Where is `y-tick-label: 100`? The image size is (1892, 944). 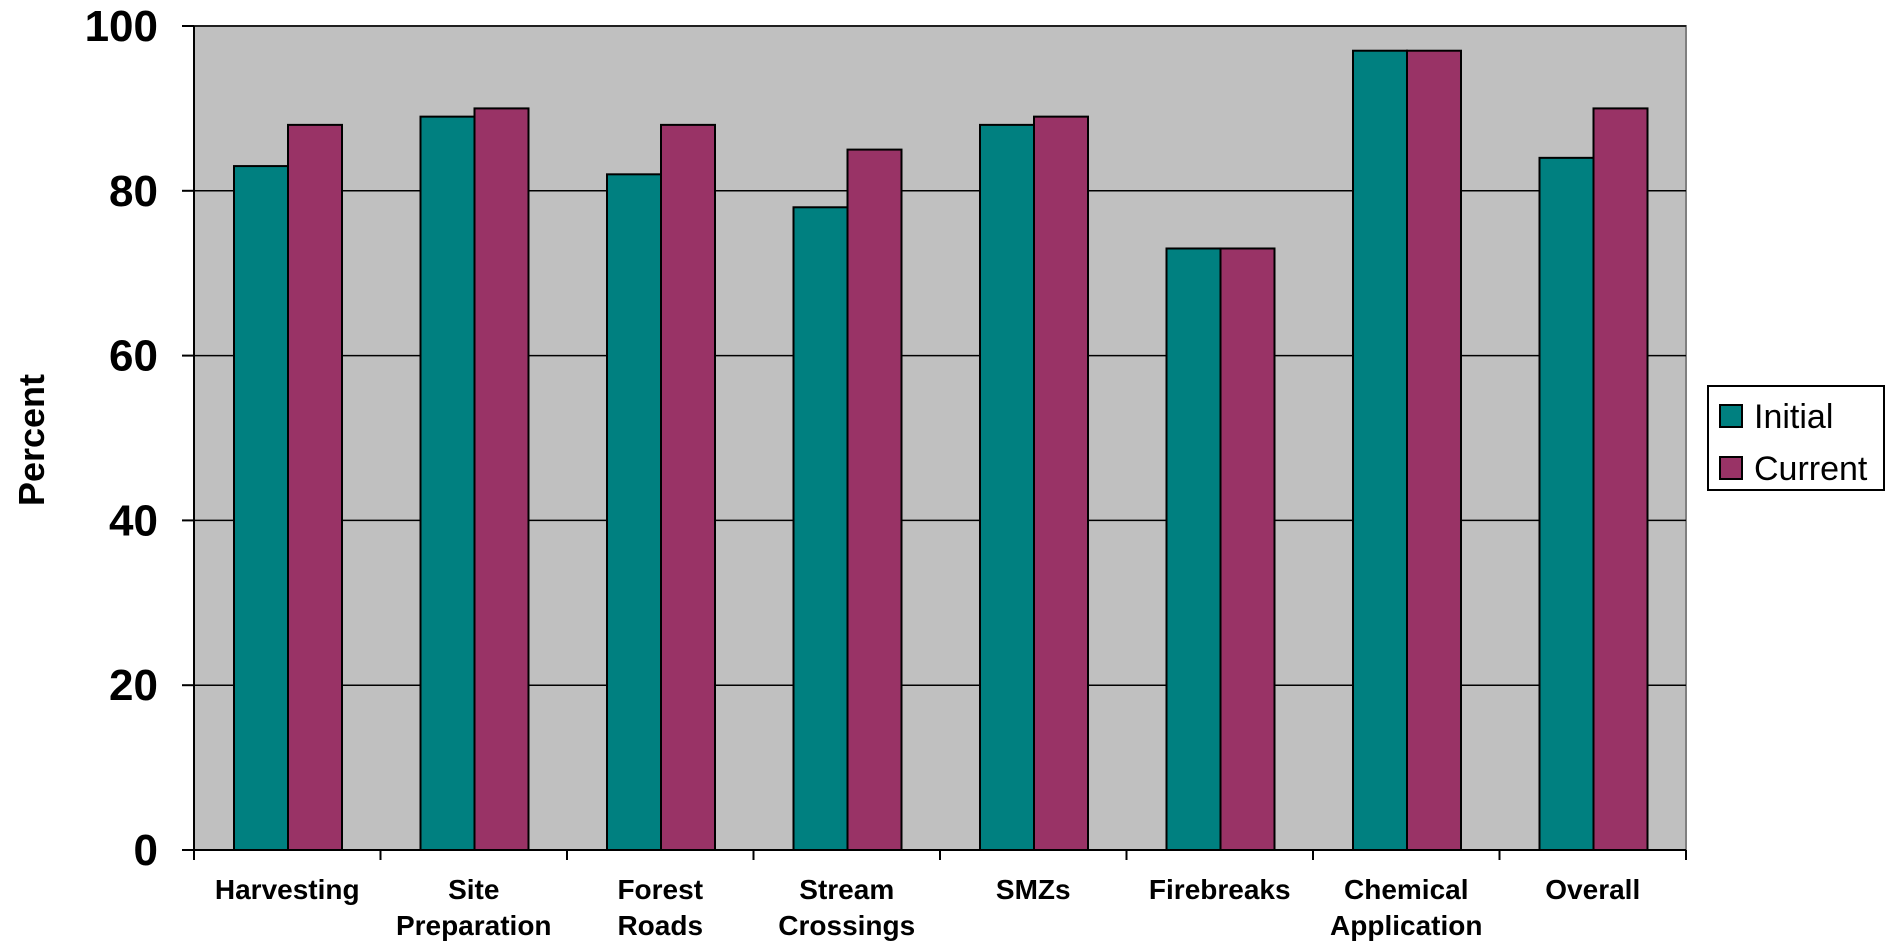
y-tick-label: 100 is located at coordinates (121, 26).